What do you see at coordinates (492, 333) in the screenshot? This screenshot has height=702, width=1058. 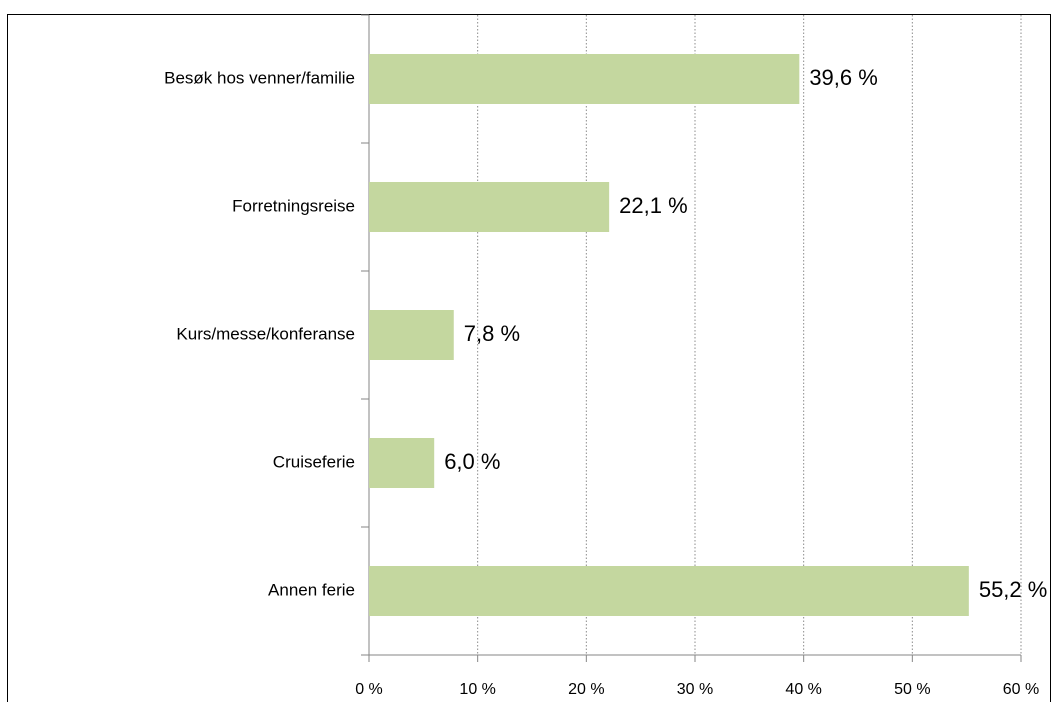 I see `data-label: 7,8 %` at bounding box center [492, 333].